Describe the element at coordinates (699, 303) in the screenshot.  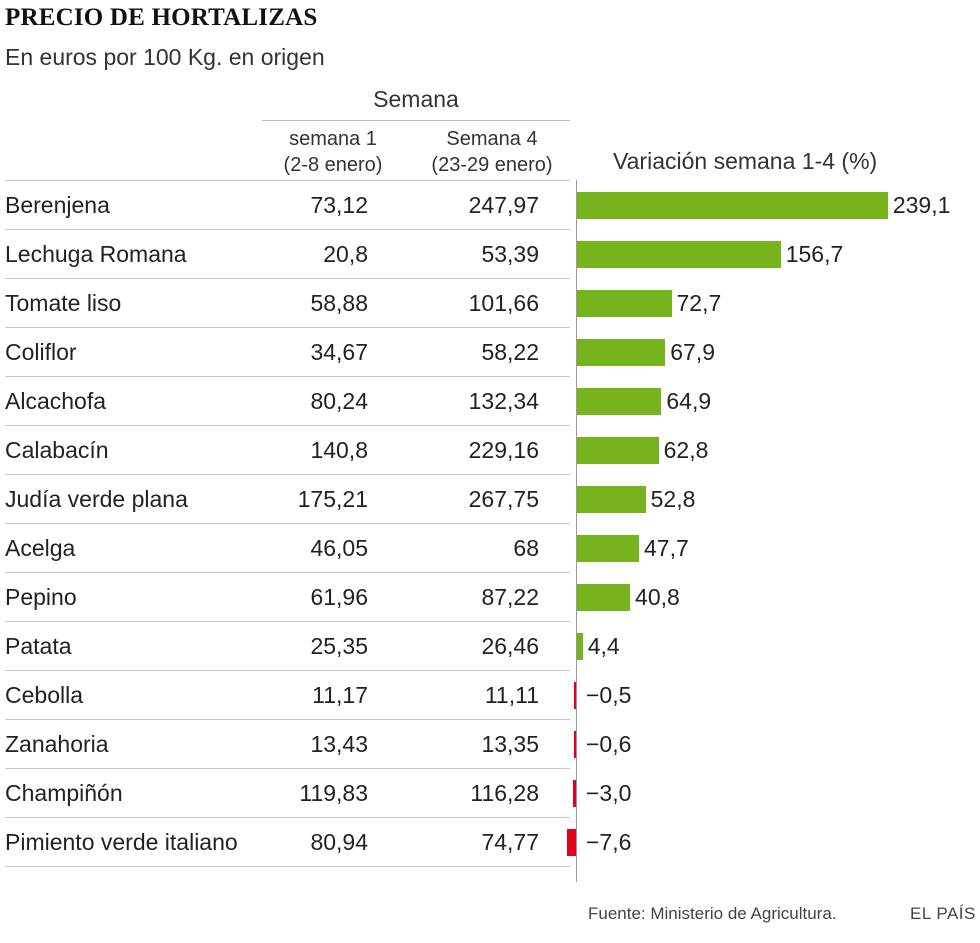
I see `variation-label: 72,7` at that location.